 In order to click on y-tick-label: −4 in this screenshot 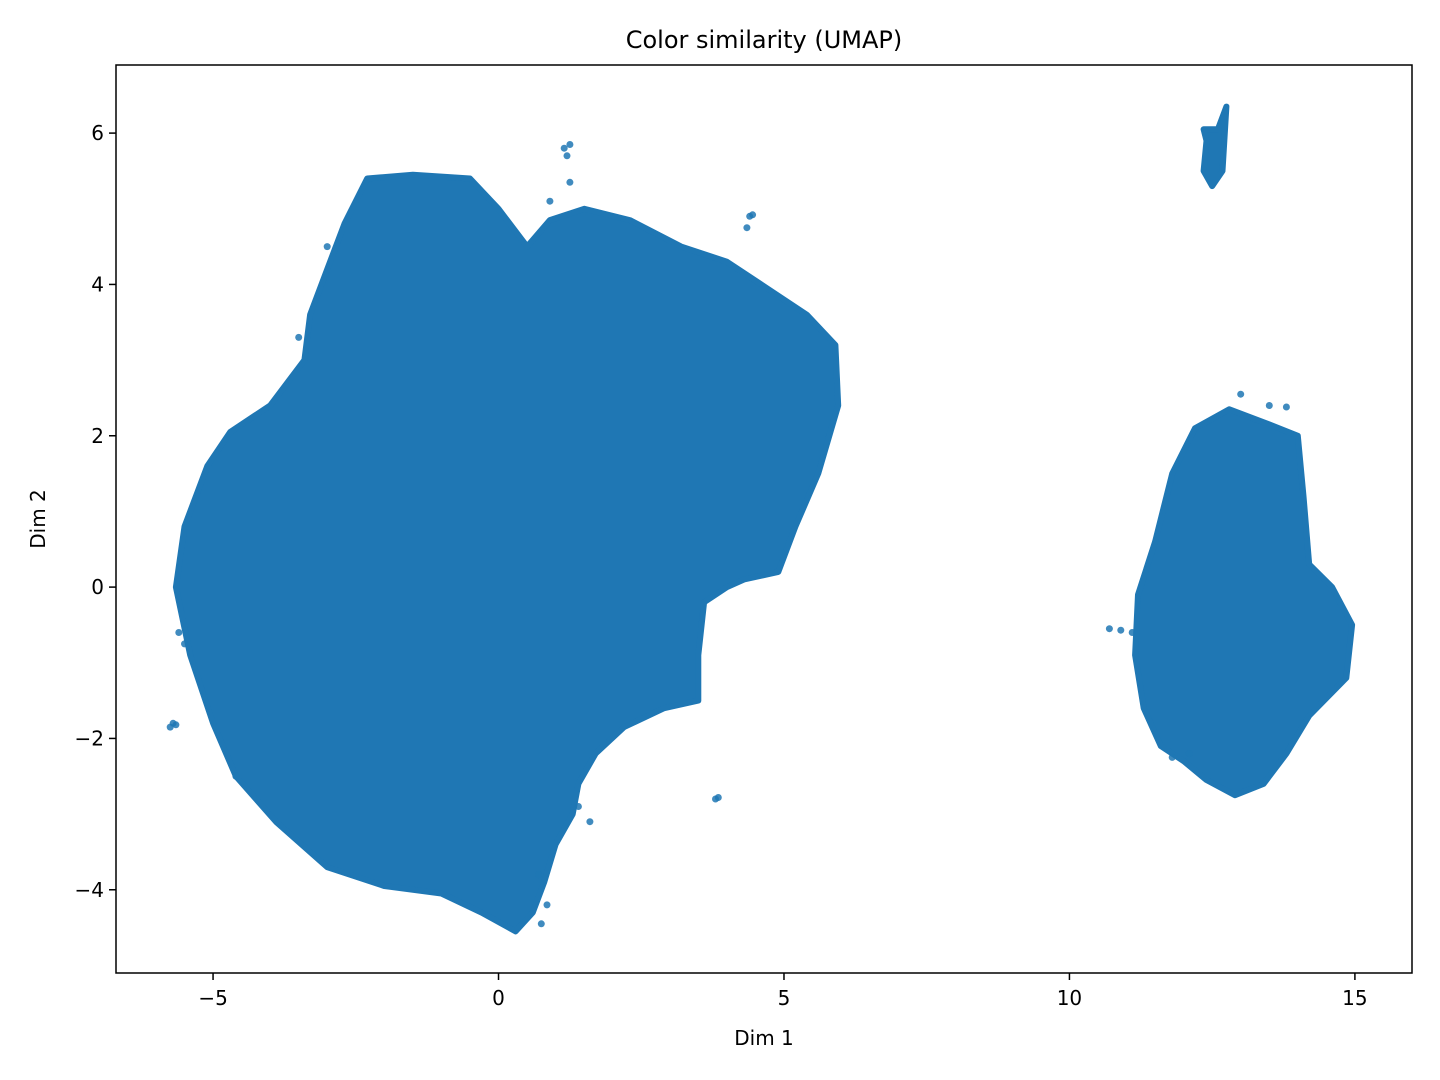, I will do `click(89, 890)`.